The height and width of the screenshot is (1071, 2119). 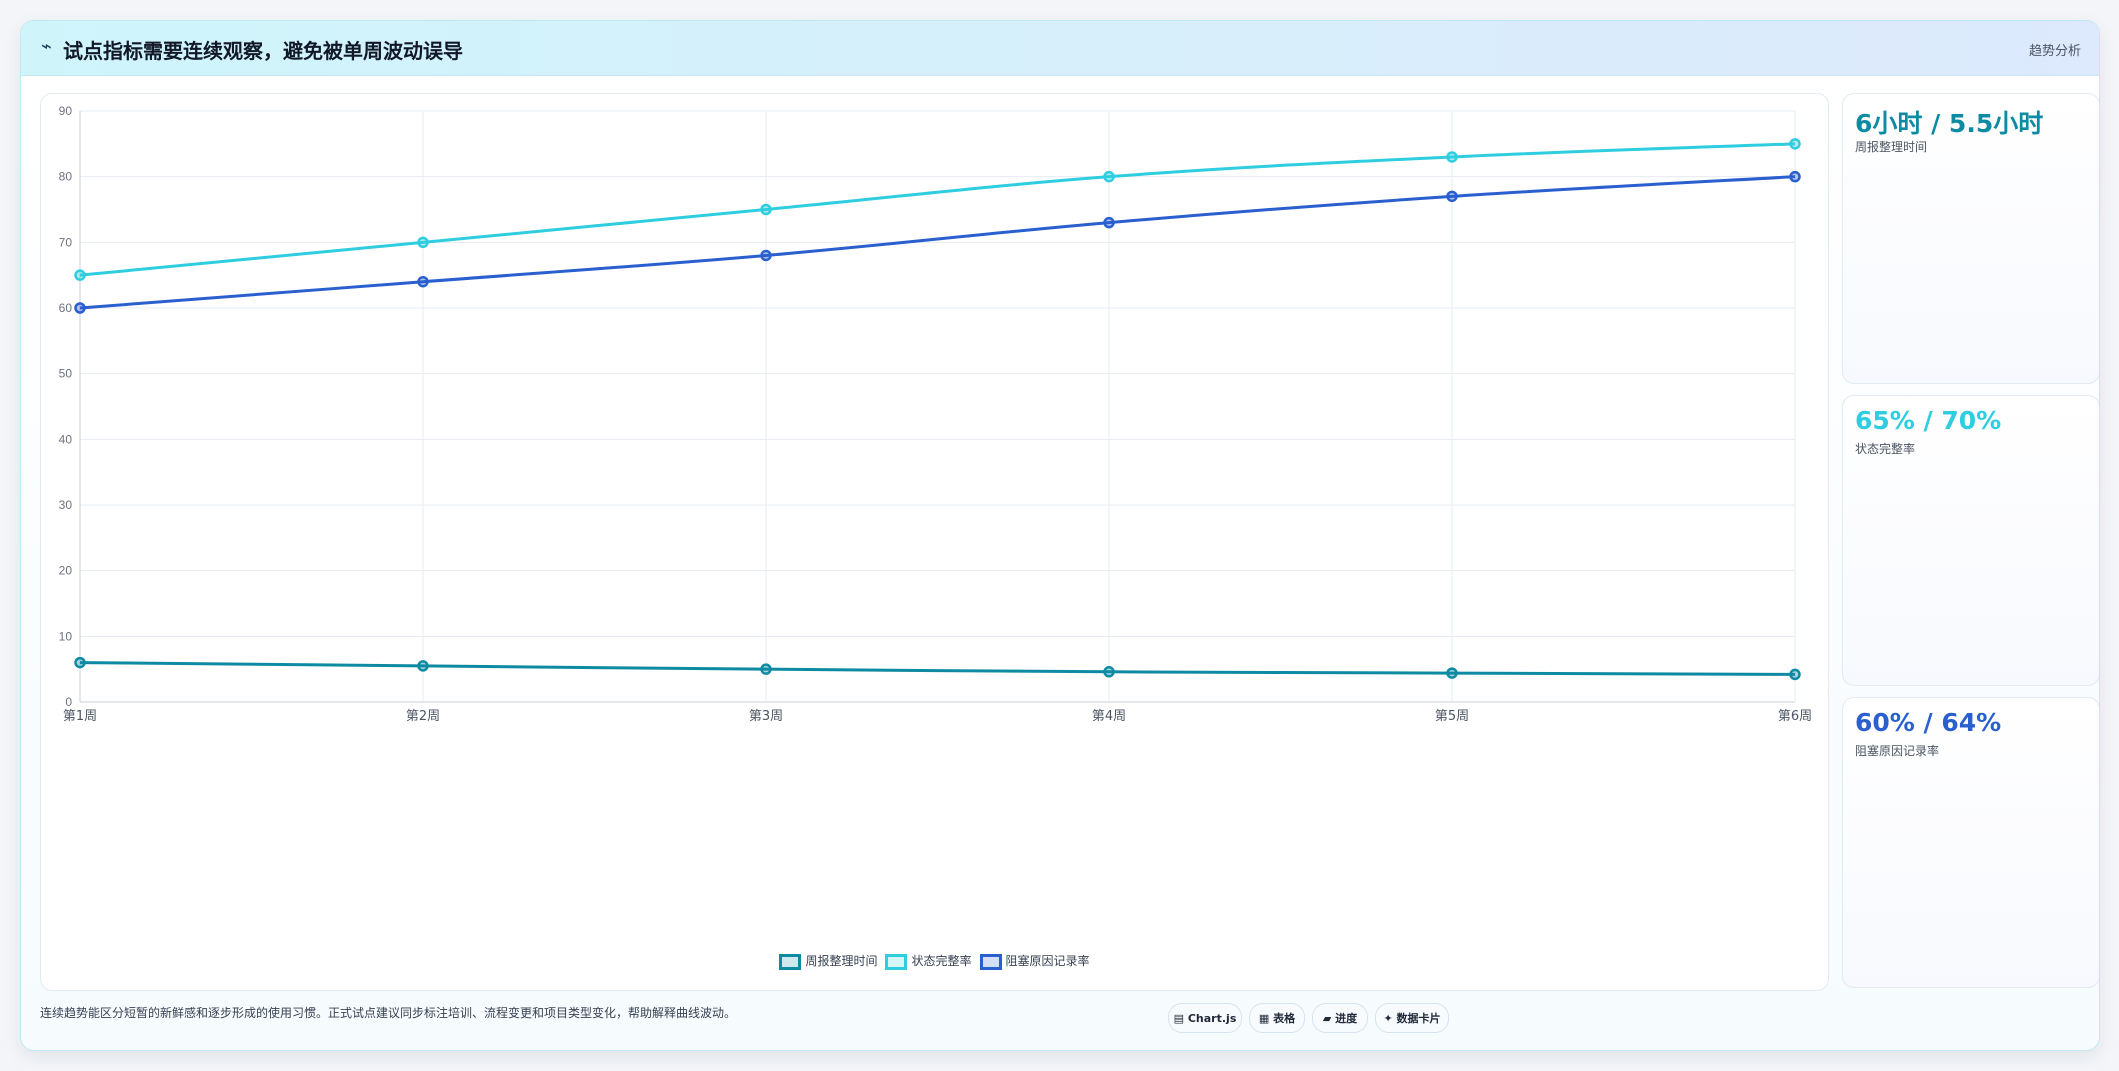 I want to click on progress-icon: ▰, so click(x=1327, y=1018).